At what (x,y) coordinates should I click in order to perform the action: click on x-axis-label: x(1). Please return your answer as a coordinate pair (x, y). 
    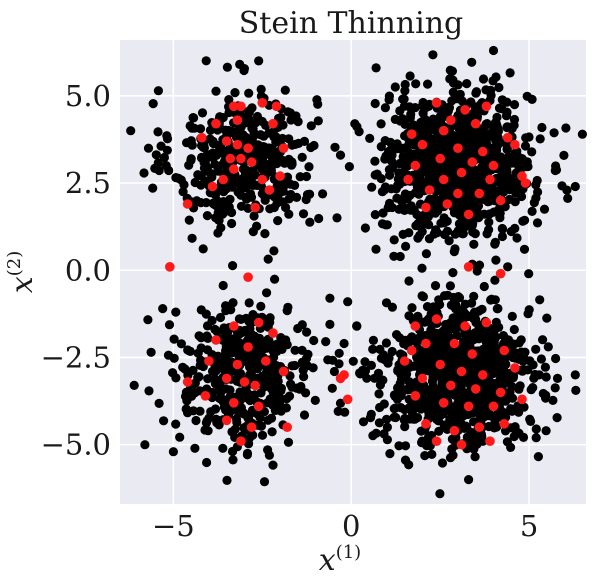
    Looking at the image, I should click on (340, 560).